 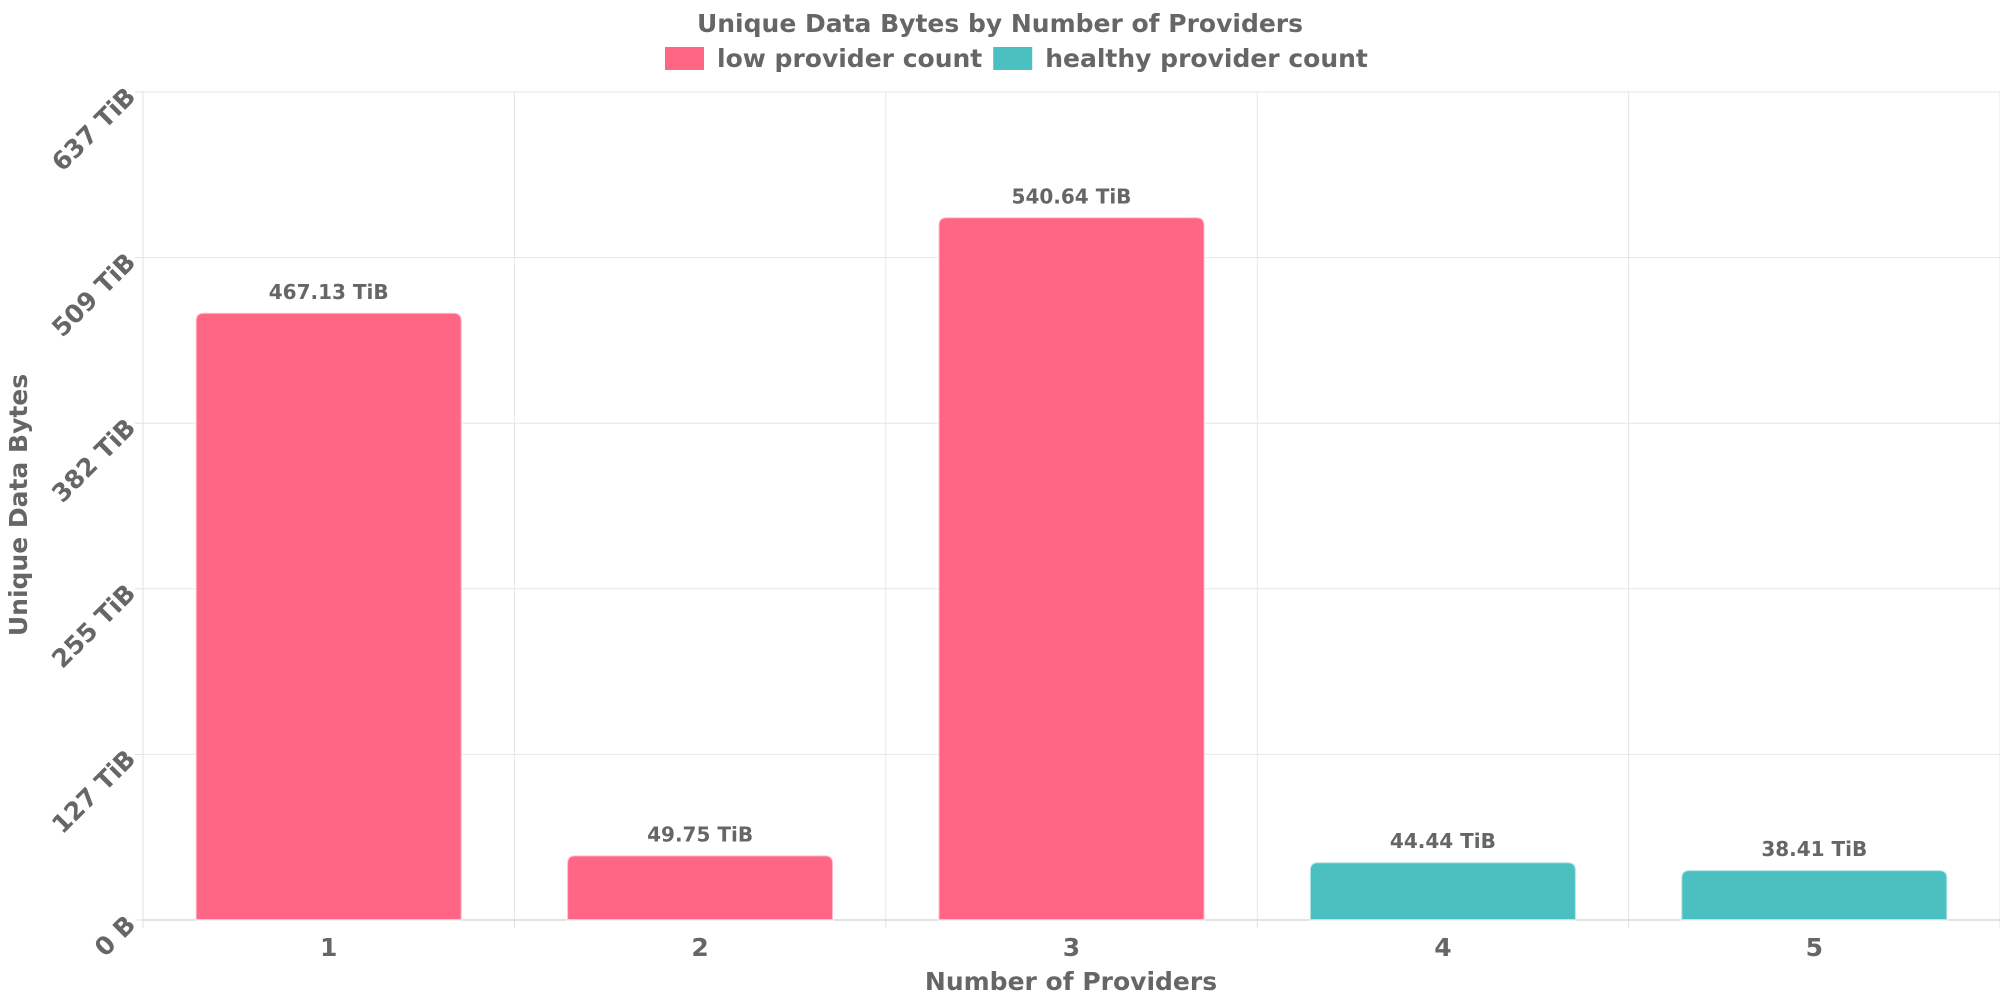 What do you see at coordinates (849, 58) in the screenshot?
I see `legend-label: low provider count` at bounding box center [849, 58].